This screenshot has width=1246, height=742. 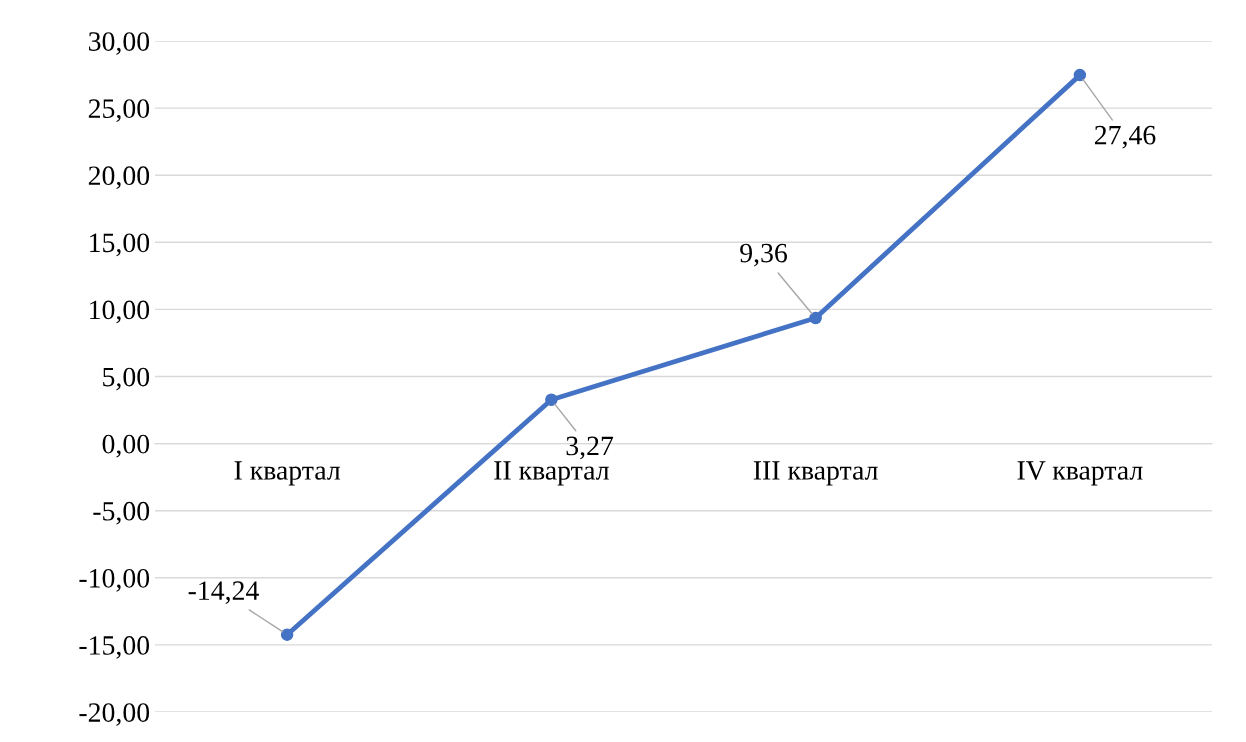 I want to click on y-tick-label: -15,00, so click(x=114, y=647).